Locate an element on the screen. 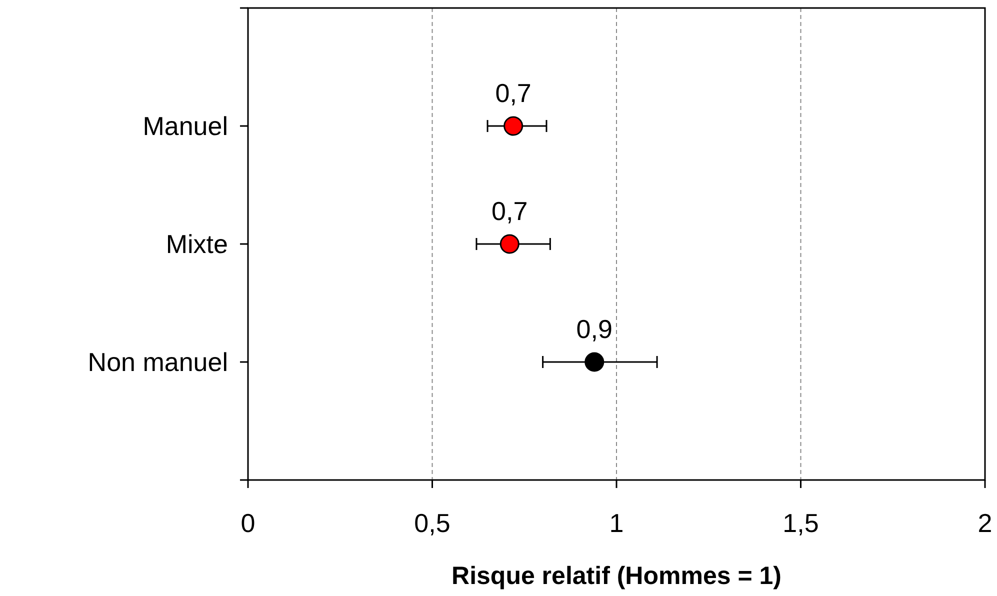 The image size is (997, 596). y-tick-label: Manuel is located at coordinates (185, 126).